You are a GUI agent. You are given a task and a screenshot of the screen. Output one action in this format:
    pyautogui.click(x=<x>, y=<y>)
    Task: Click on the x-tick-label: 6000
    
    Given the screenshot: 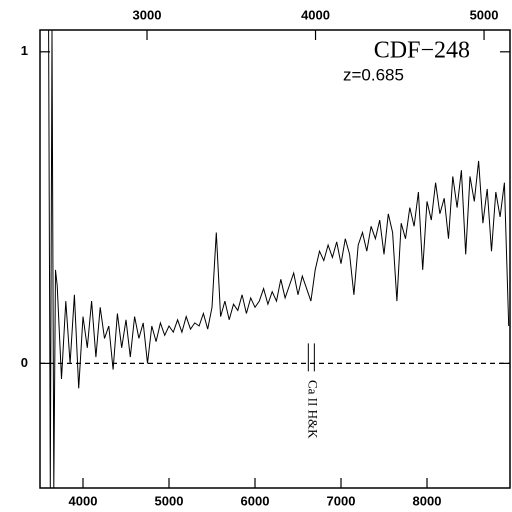 What is the action you would take?
    pyautogui.click(x=255, y=500)
    